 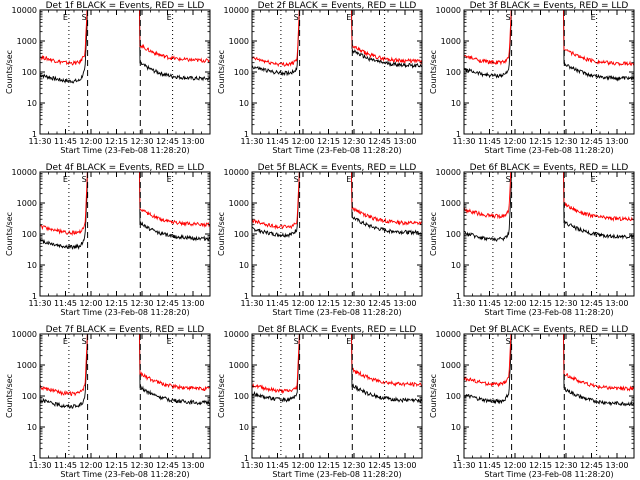 What do you see at coordinates (549, 6) in the screenshot?
I see `panel-title: Det 3f BLACK = Events, RED = LLD` at bounding box center [549, 6].